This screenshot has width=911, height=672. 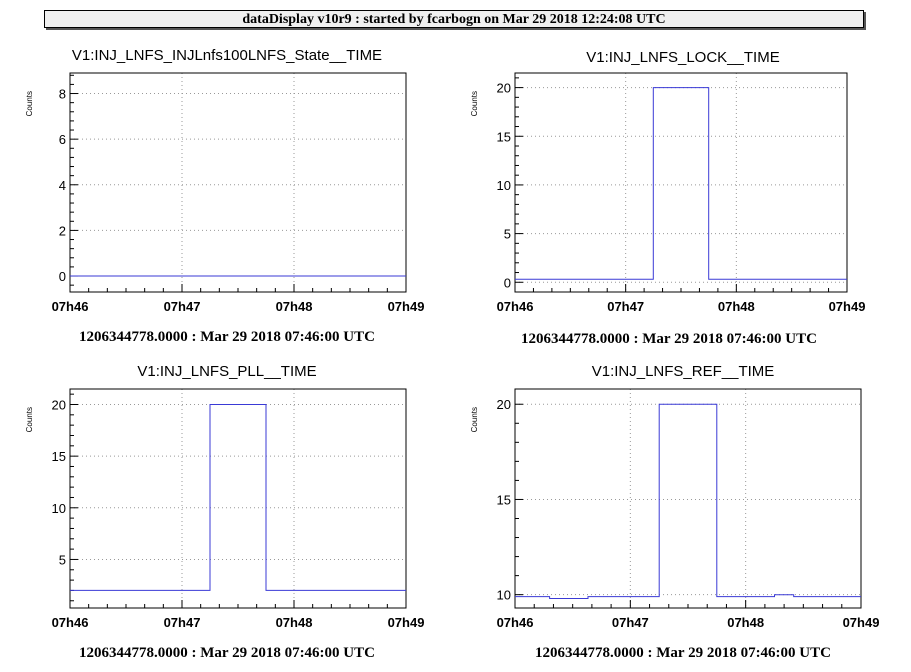 What do you see at coordinates (62, 139) in the screenshot?
I see `y-tick-label: 6` at bounding box center [62, 139].